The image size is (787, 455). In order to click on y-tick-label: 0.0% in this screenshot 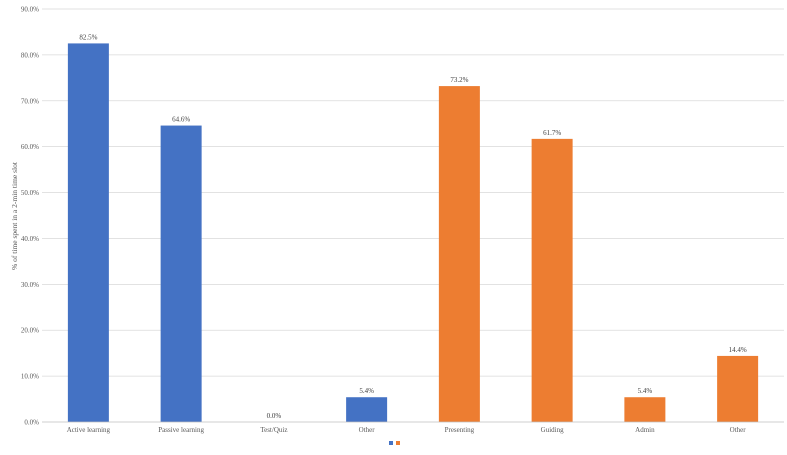, I will do `click(31, 423)`.